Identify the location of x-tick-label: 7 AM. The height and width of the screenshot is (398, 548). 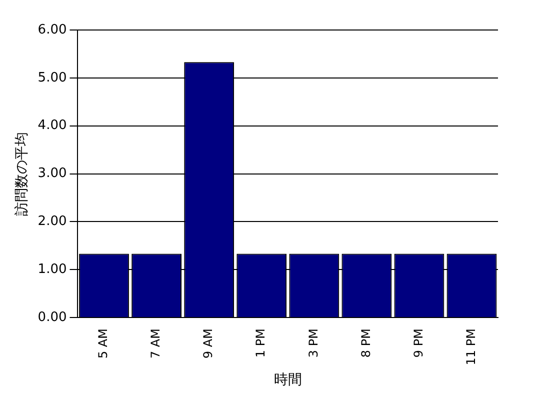
(155, 343).